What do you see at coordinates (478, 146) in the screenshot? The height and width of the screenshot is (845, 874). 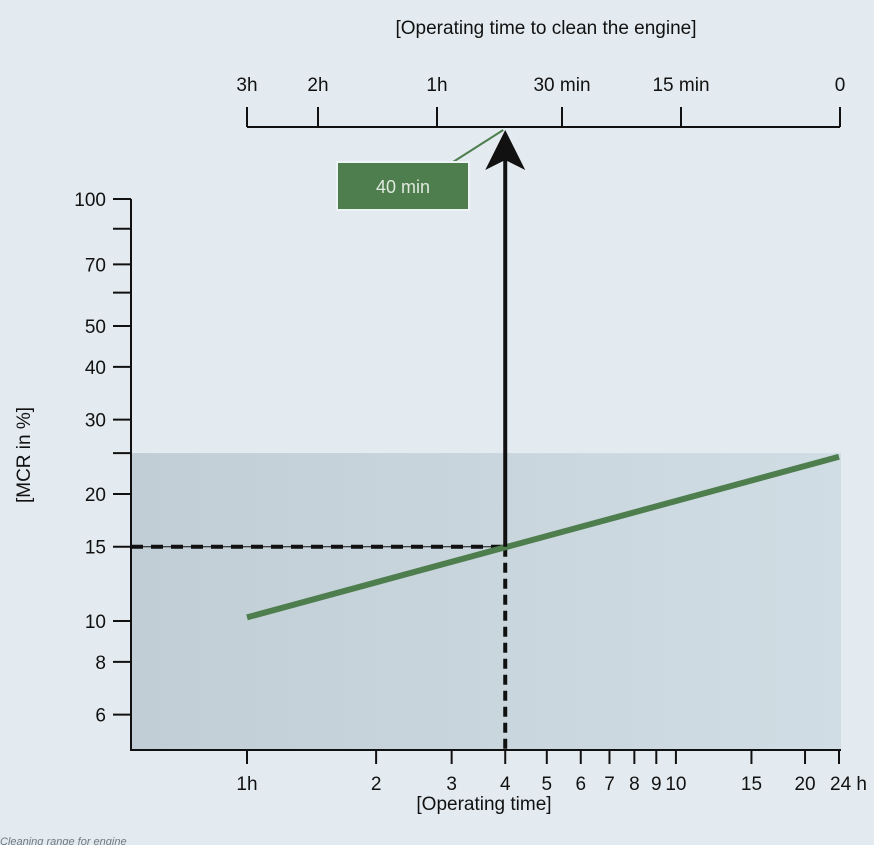 I see `callout-leader` at bounding box center [478, 146].